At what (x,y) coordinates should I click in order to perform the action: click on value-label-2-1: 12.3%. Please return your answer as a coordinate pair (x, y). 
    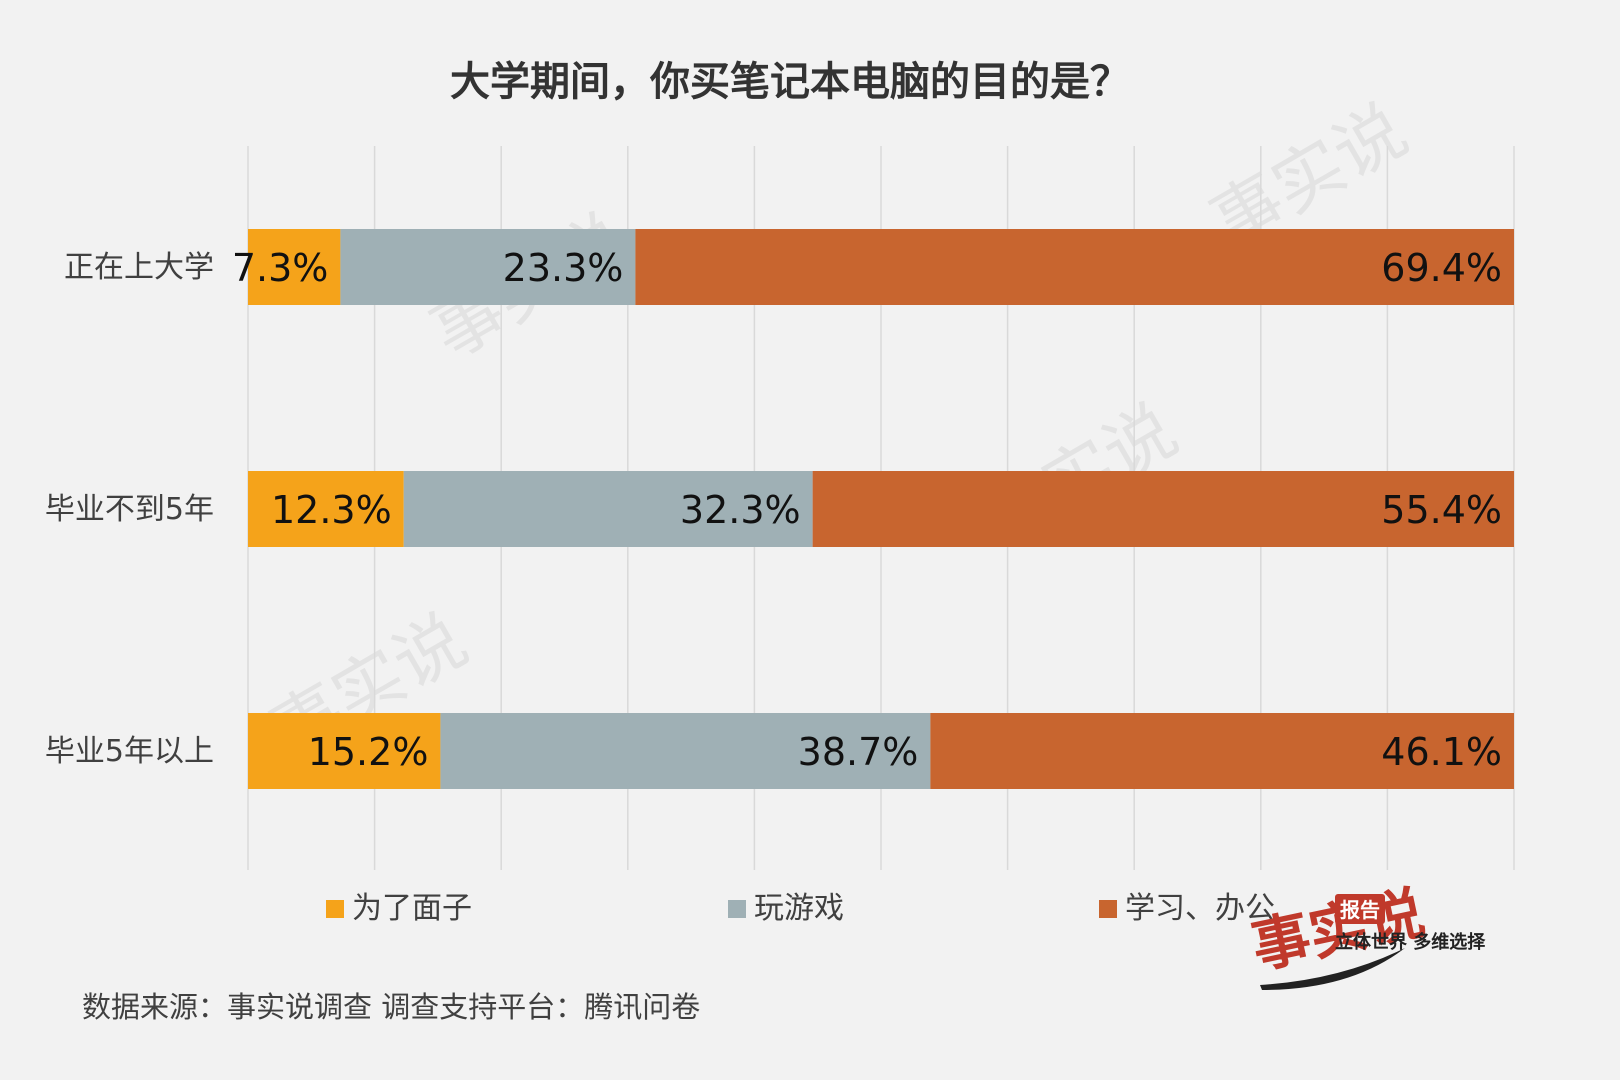
    Looking at the image, I should click on (331, 510).